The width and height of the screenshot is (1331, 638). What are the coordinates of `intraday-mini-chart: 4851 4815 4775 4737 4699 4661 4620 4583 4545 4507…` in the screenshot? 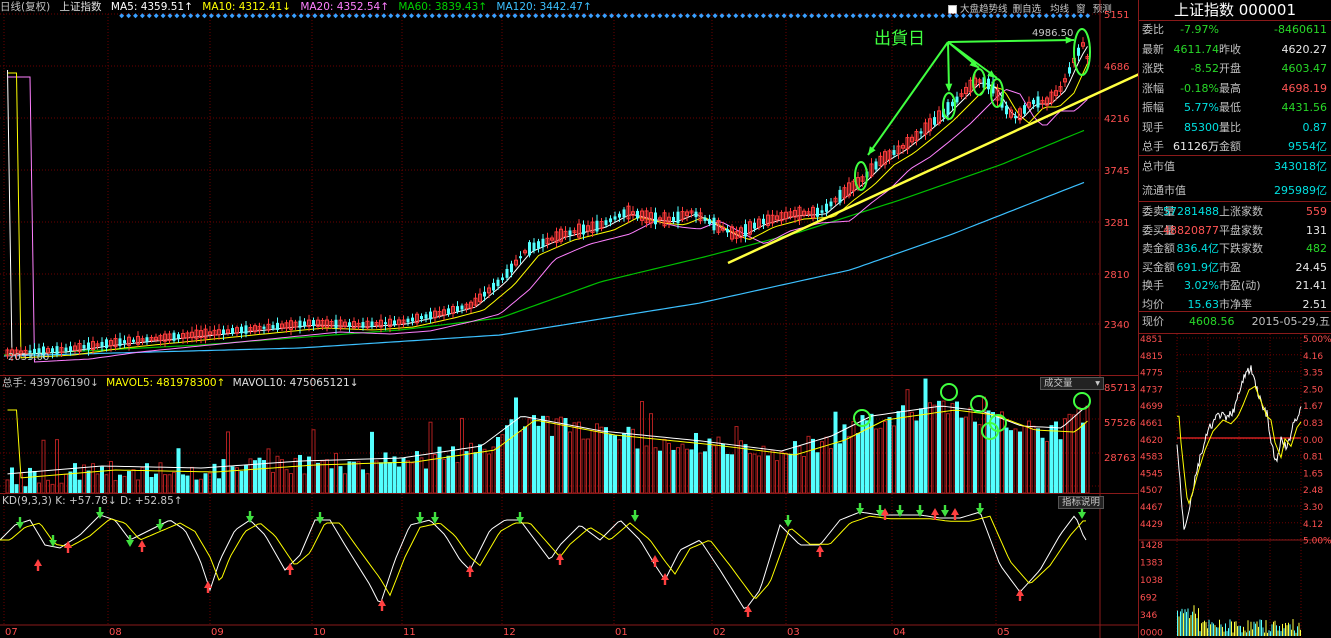 It's located at (1235, 486).